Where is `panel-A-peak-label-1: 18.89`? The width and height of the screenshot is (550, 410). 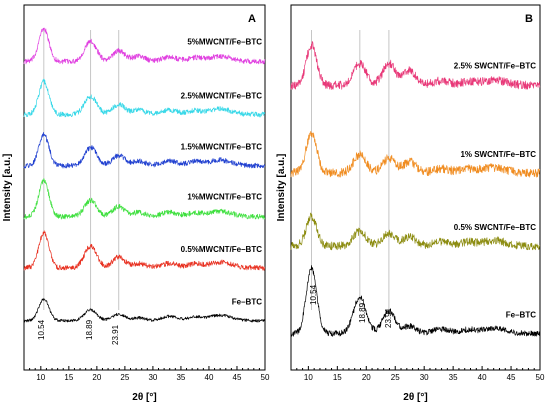 panel-A-peak-label-1: 18.89 is located at coordinates (89, 329).